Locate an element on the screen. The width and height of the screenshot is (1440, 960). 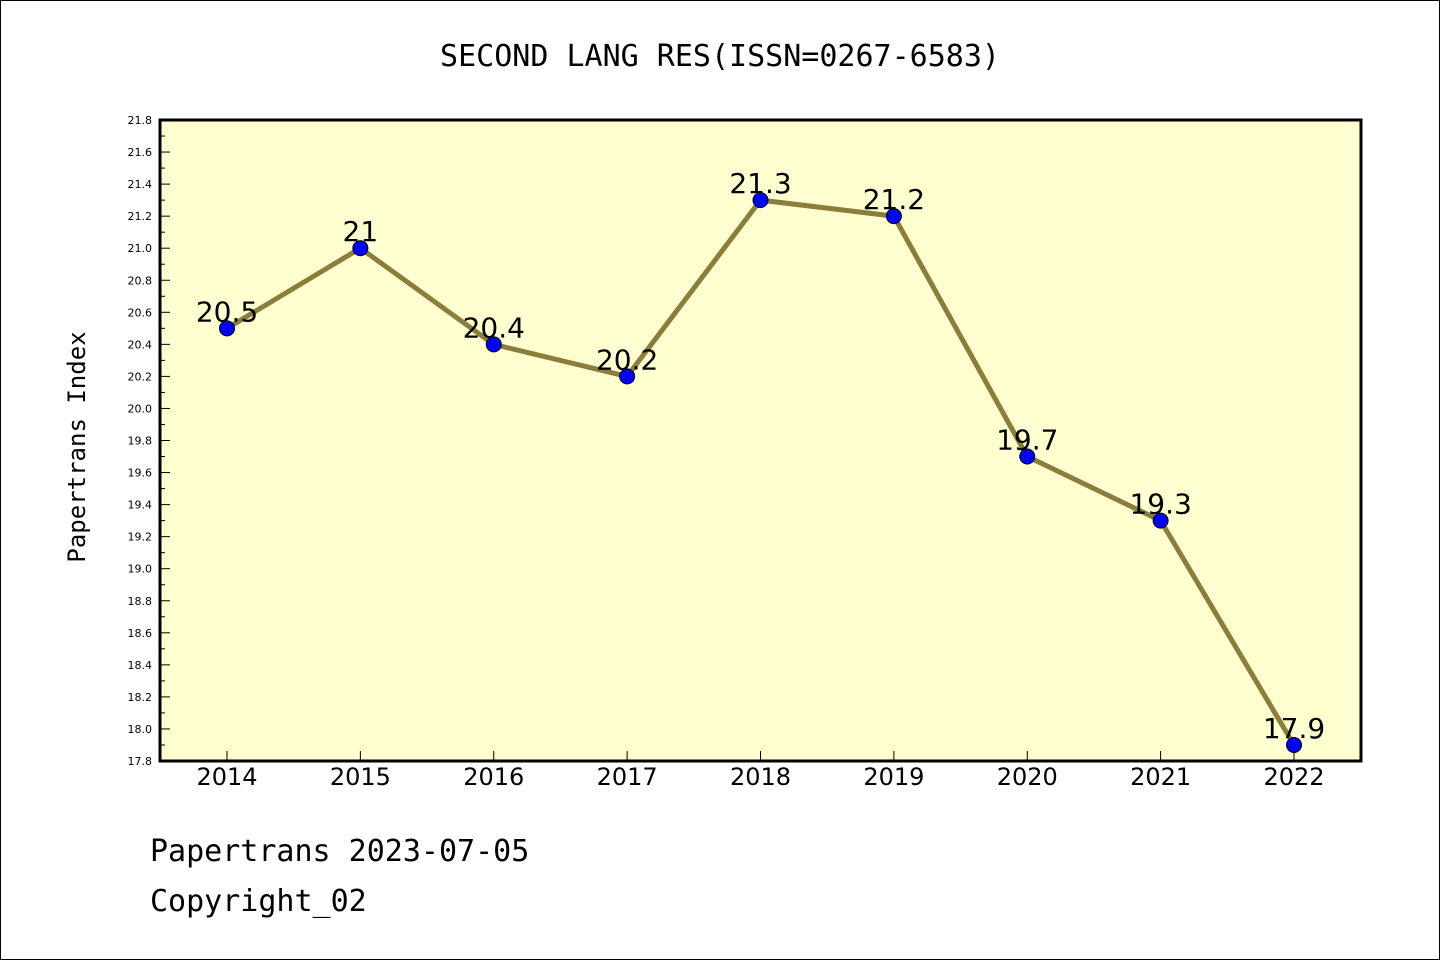
x-tick-label: 2014 is located at coordinates (226, 777).